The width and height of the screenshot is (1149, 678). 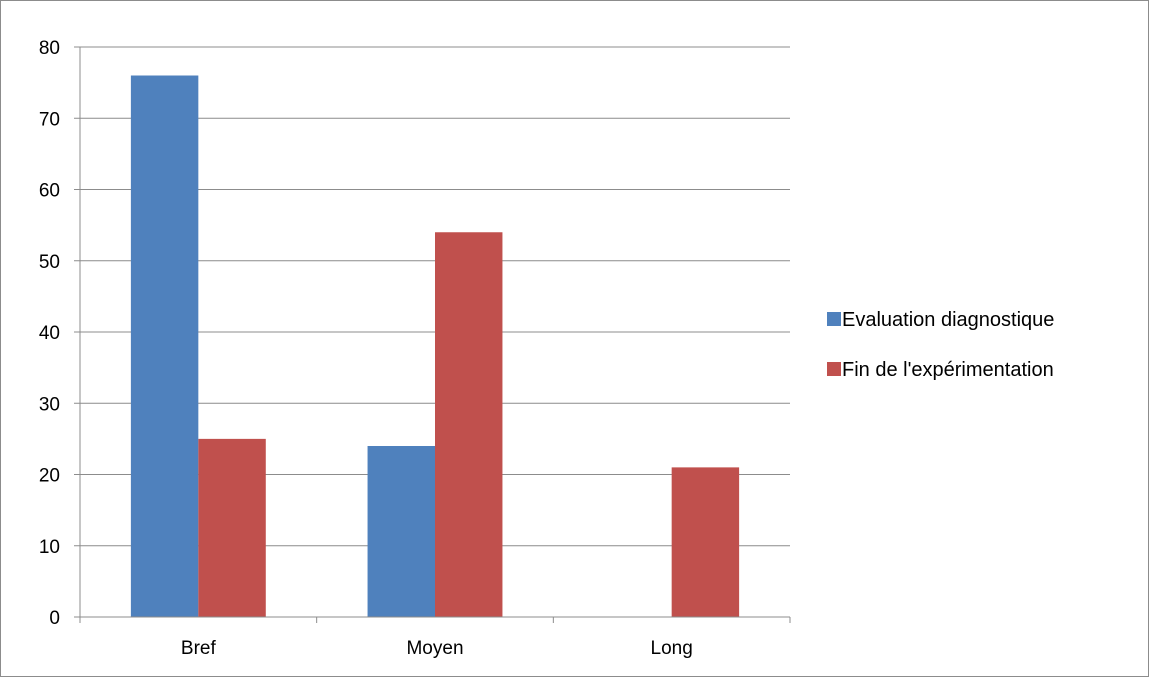 What do you see at coordinates (49, 191) in the screenshot?
I see `y-tick-label: 60` at bounding box center [49, 191].